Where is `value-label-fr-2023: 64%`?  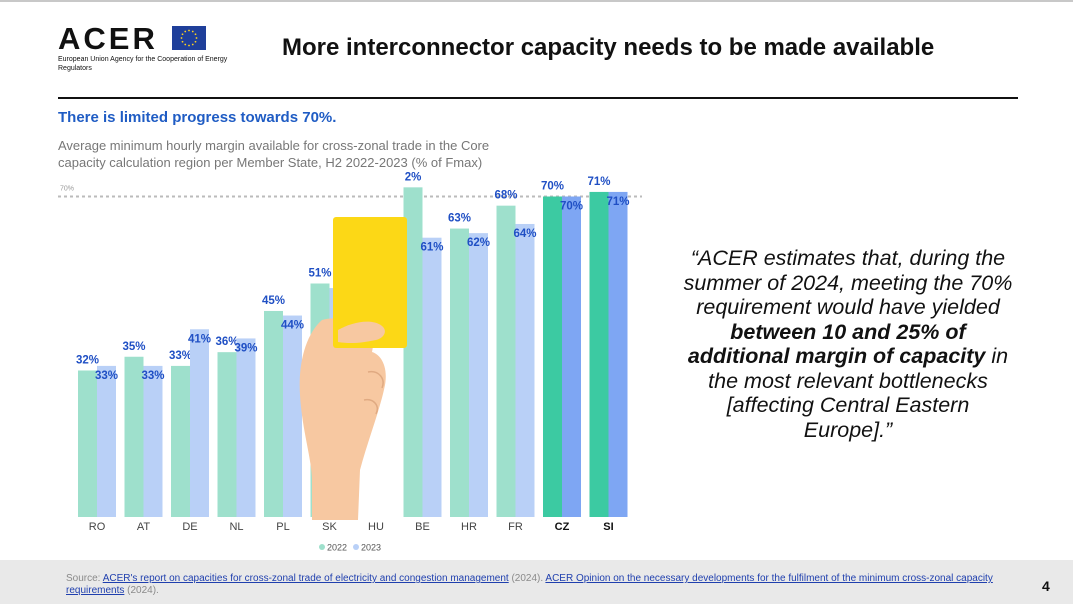
value-label-fr-2023: 64% is located at coordinates (524, 234).